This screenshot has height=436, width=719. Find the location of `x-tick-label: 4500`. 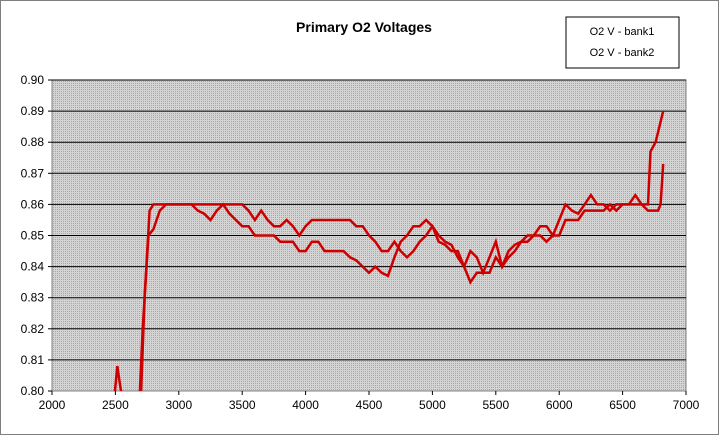

x-tick-label: 4500 is located at coordinates (369, 405).